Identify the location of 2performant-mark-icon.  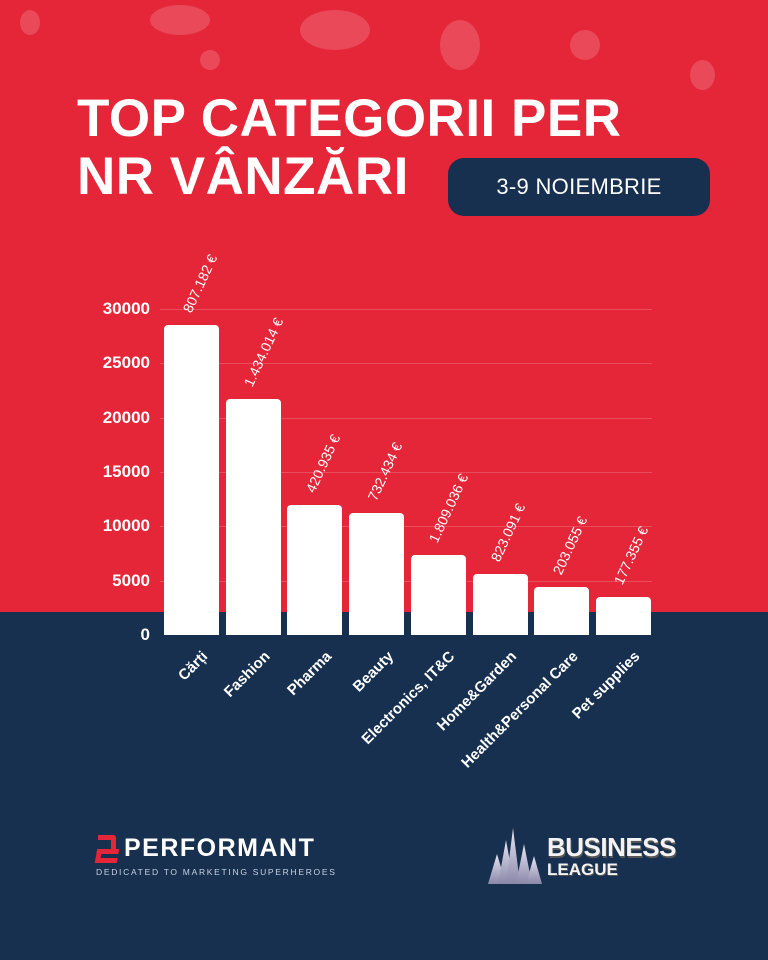
(107, 848).